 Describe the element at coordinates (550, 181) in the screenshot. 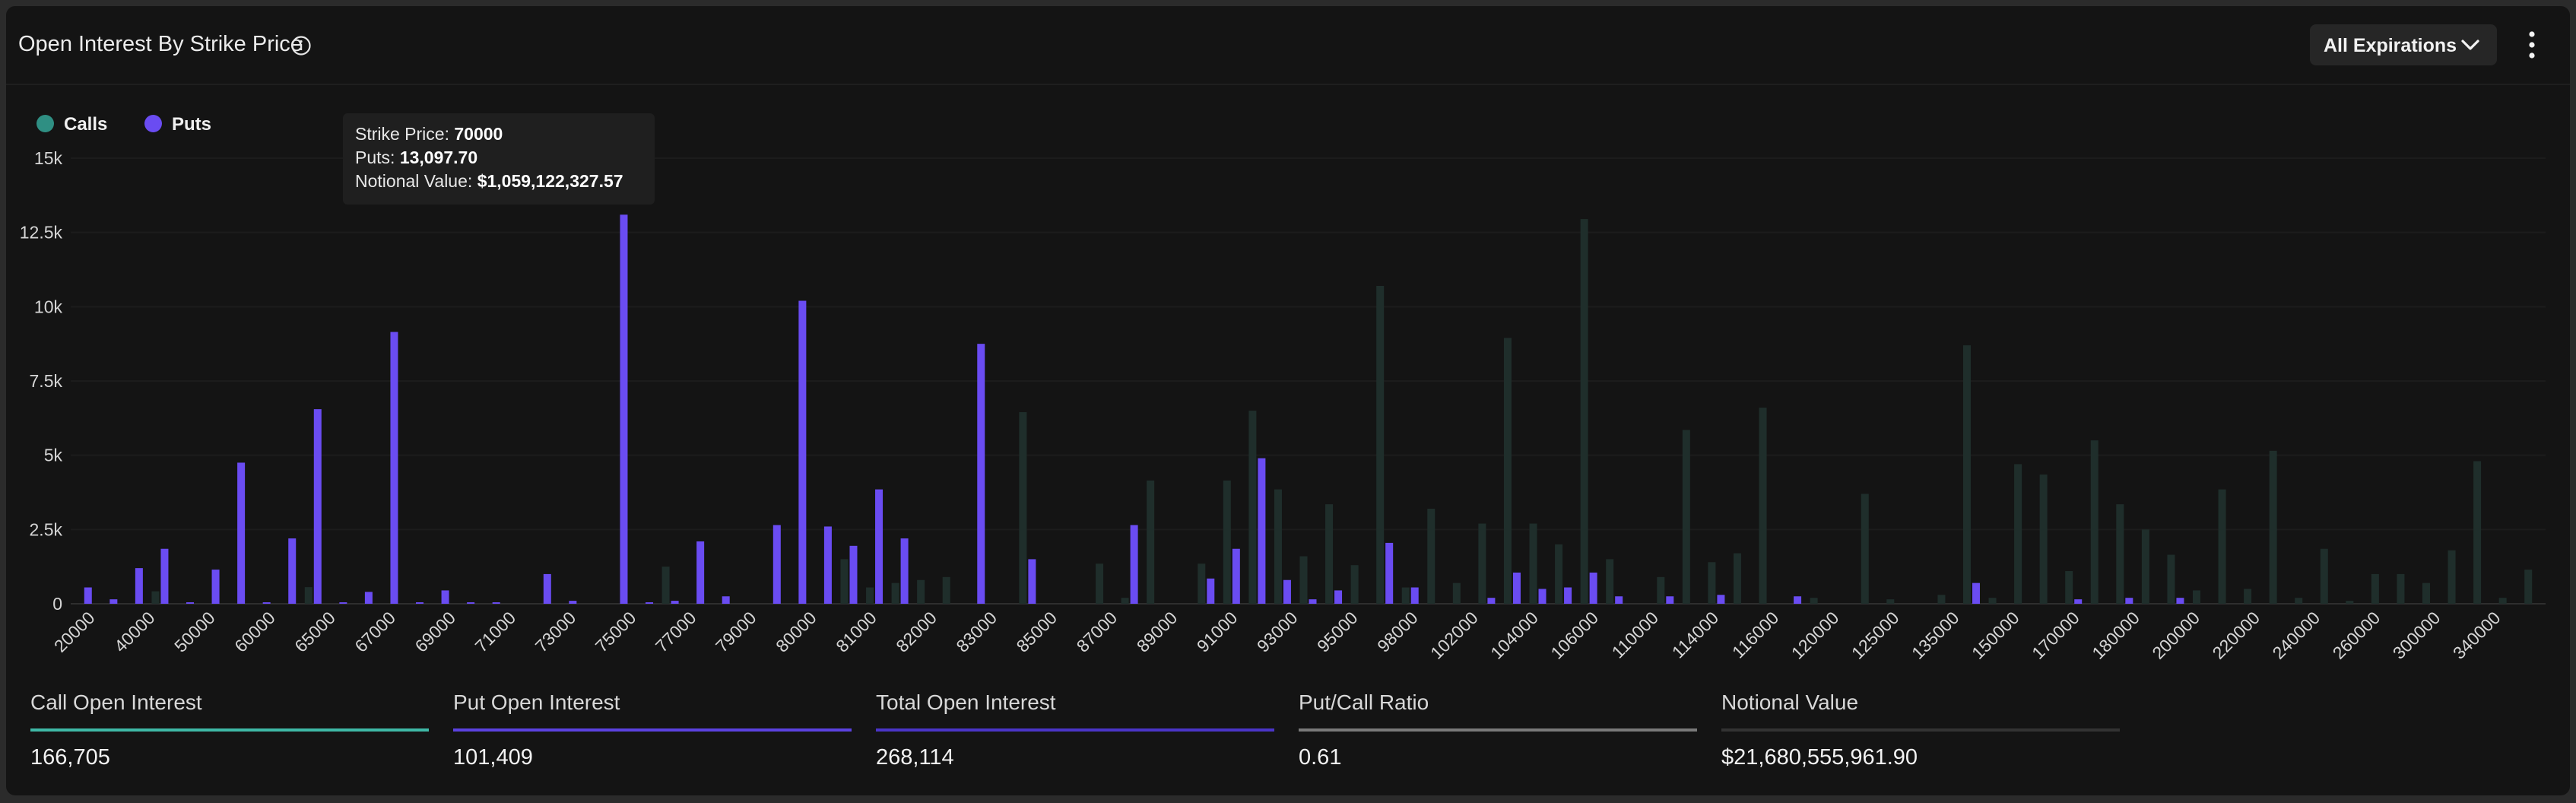

I see `tooltip-notional-value: $1,059,122,327.57` at that location.